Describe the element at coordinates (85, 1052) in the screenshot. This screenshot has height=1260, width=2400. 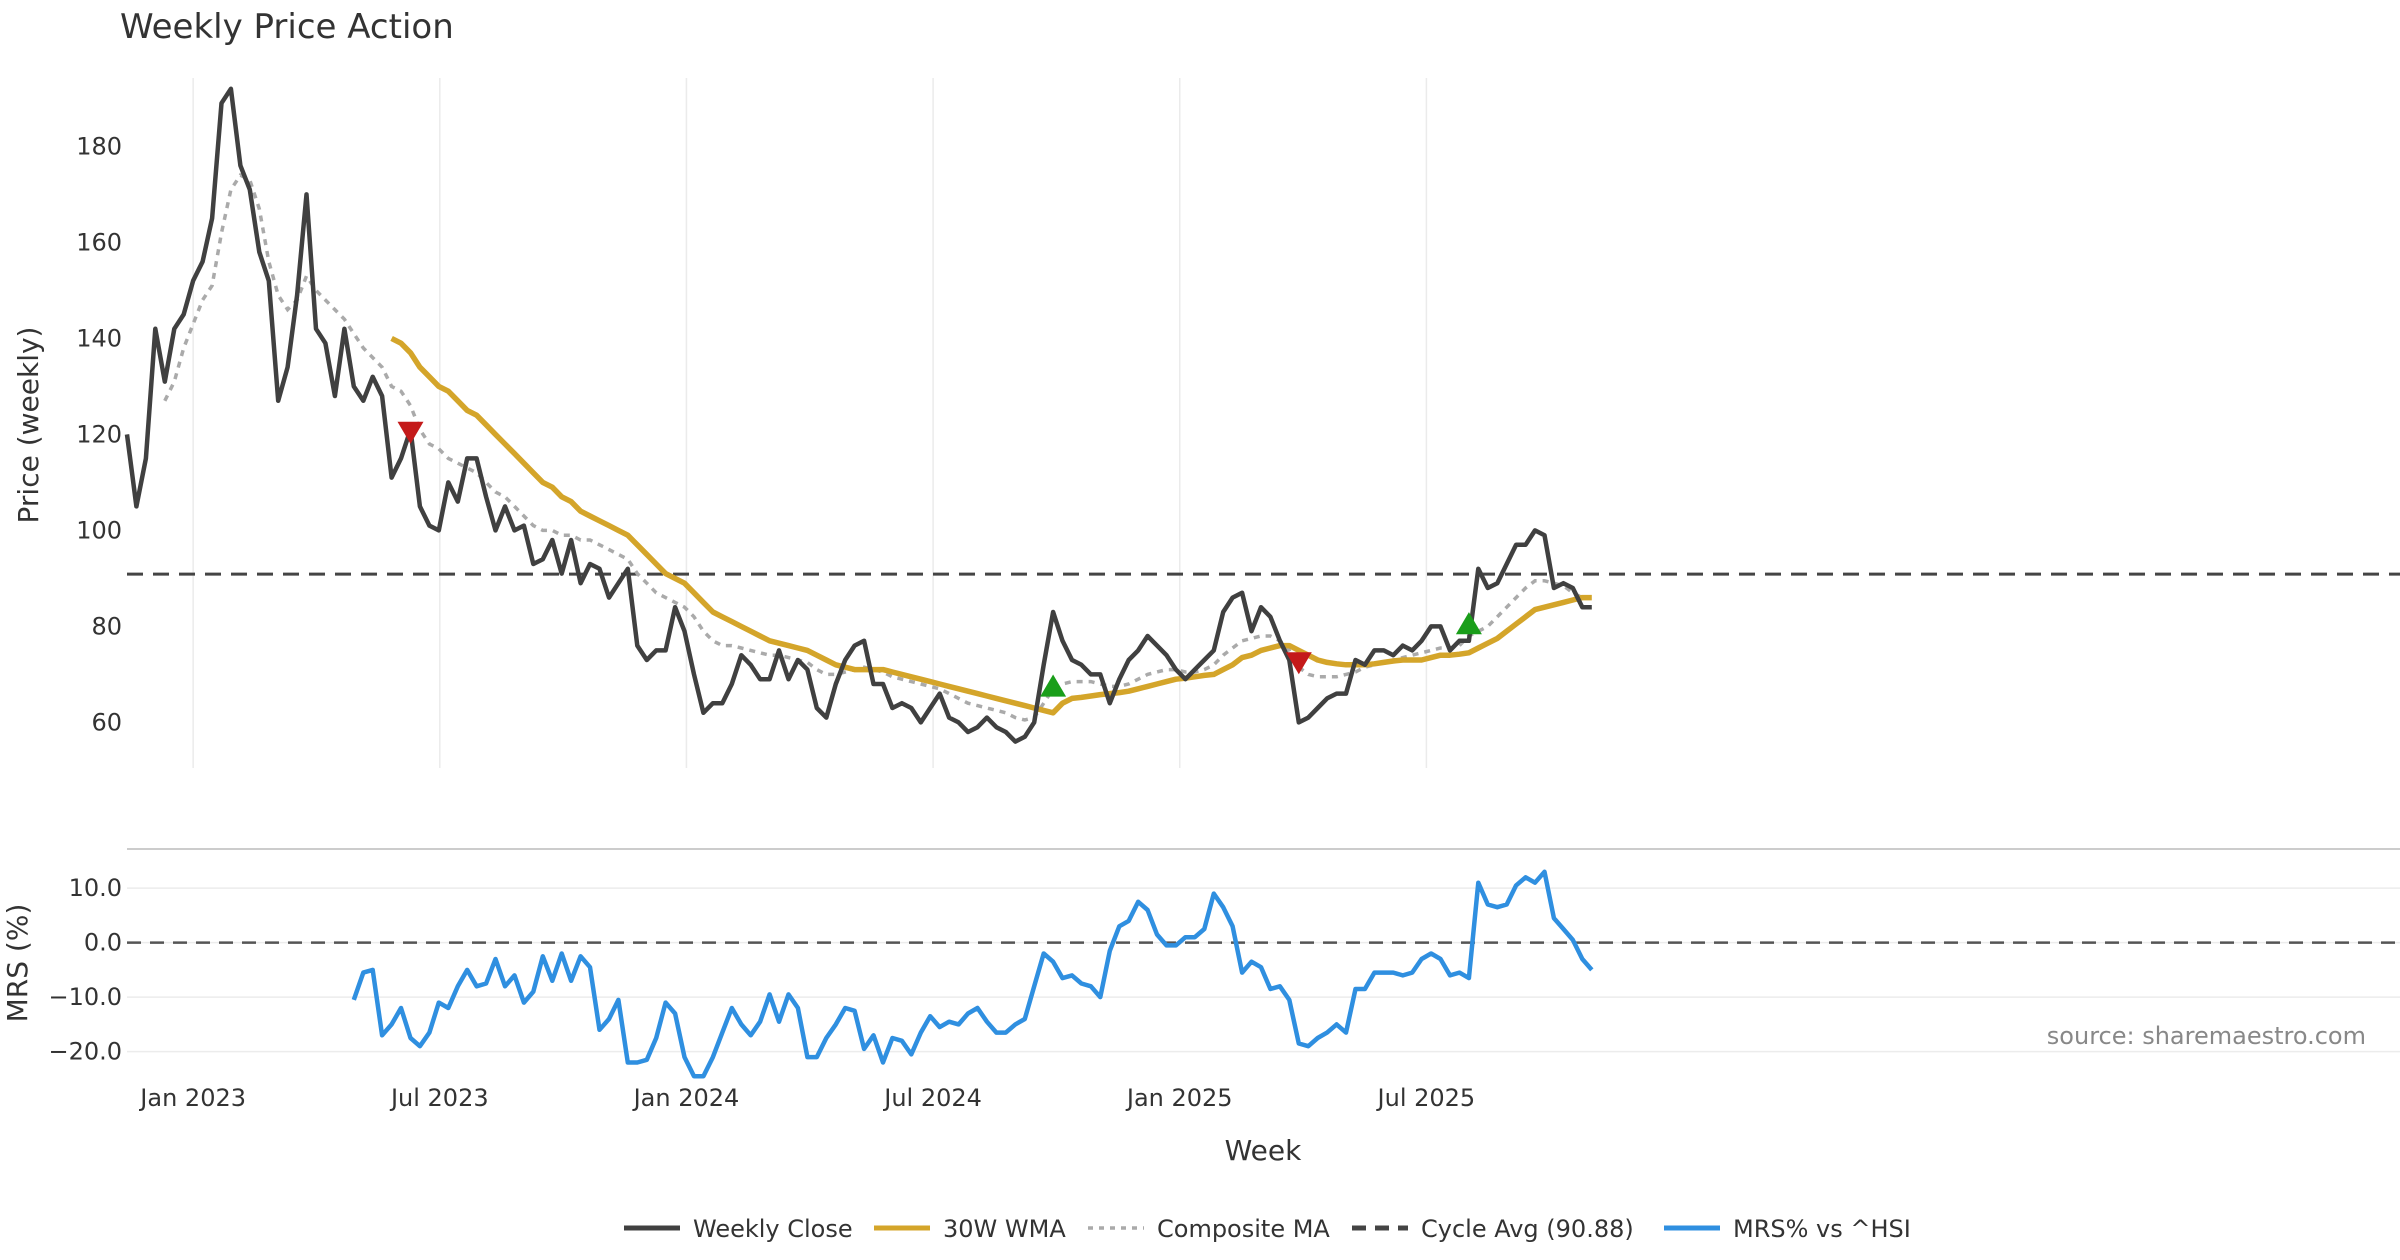
I see `mrs-y-tick-label: −20.0` at that location.